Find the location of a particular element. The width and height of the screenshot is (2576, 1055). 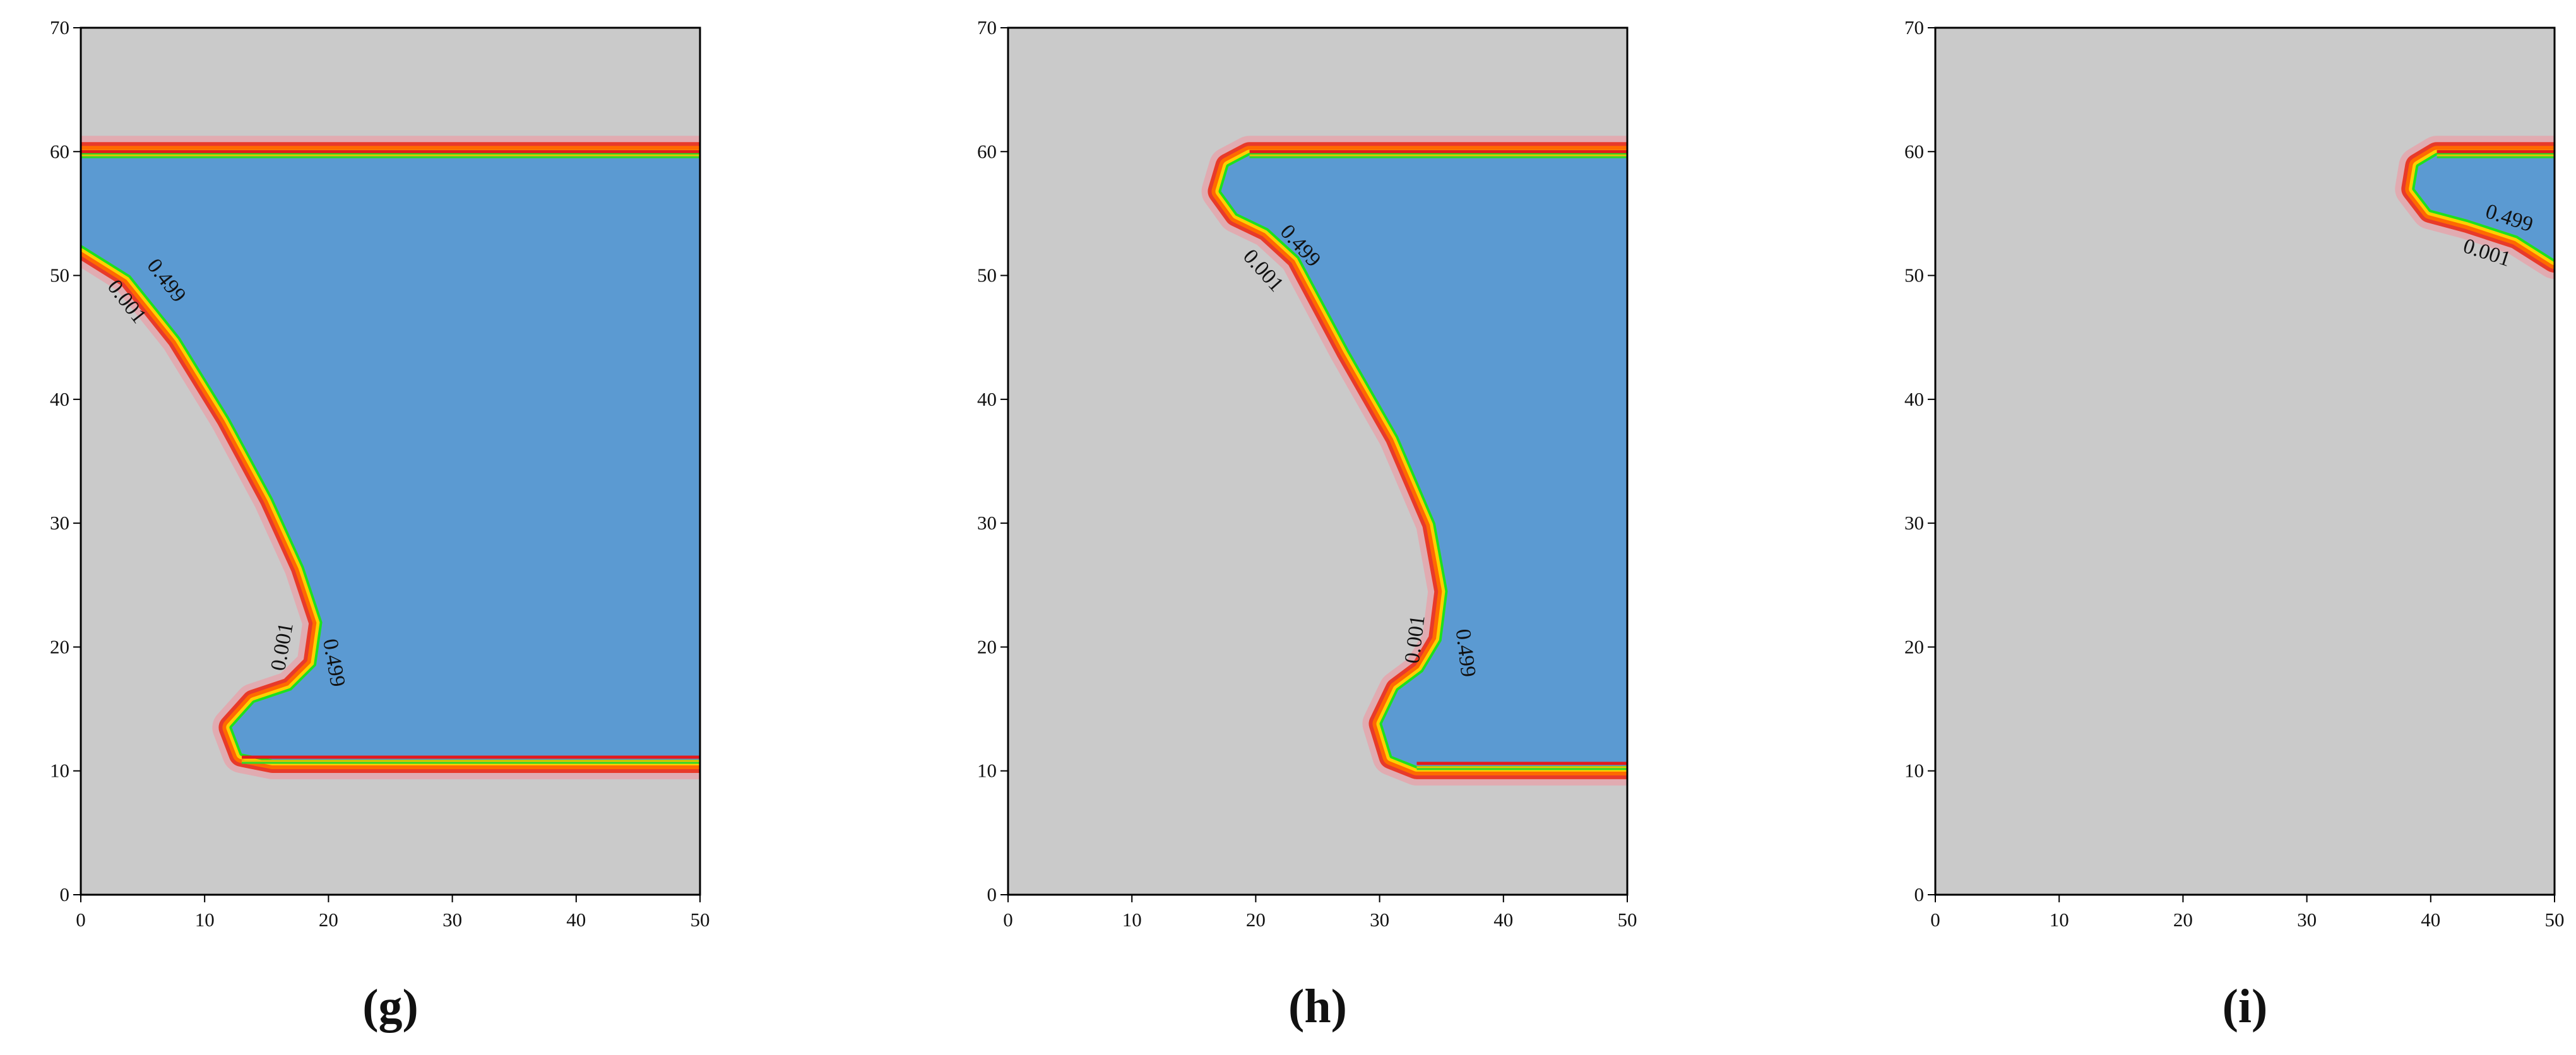

panel-label: (g) is located at coordinates (390, 1006).